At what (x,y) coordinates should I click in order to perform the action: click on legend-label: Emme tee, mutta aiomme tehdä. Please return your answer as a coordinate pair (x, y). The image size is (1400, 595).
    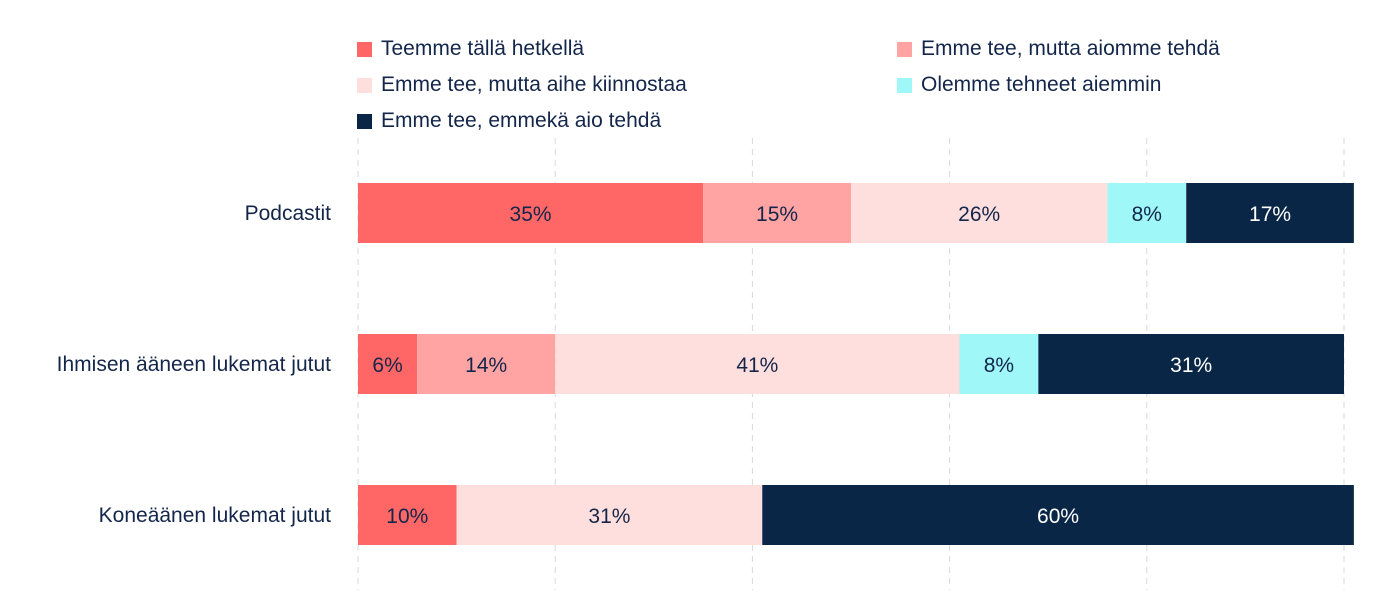
    Looking at the image, I should click on (1070, 48).